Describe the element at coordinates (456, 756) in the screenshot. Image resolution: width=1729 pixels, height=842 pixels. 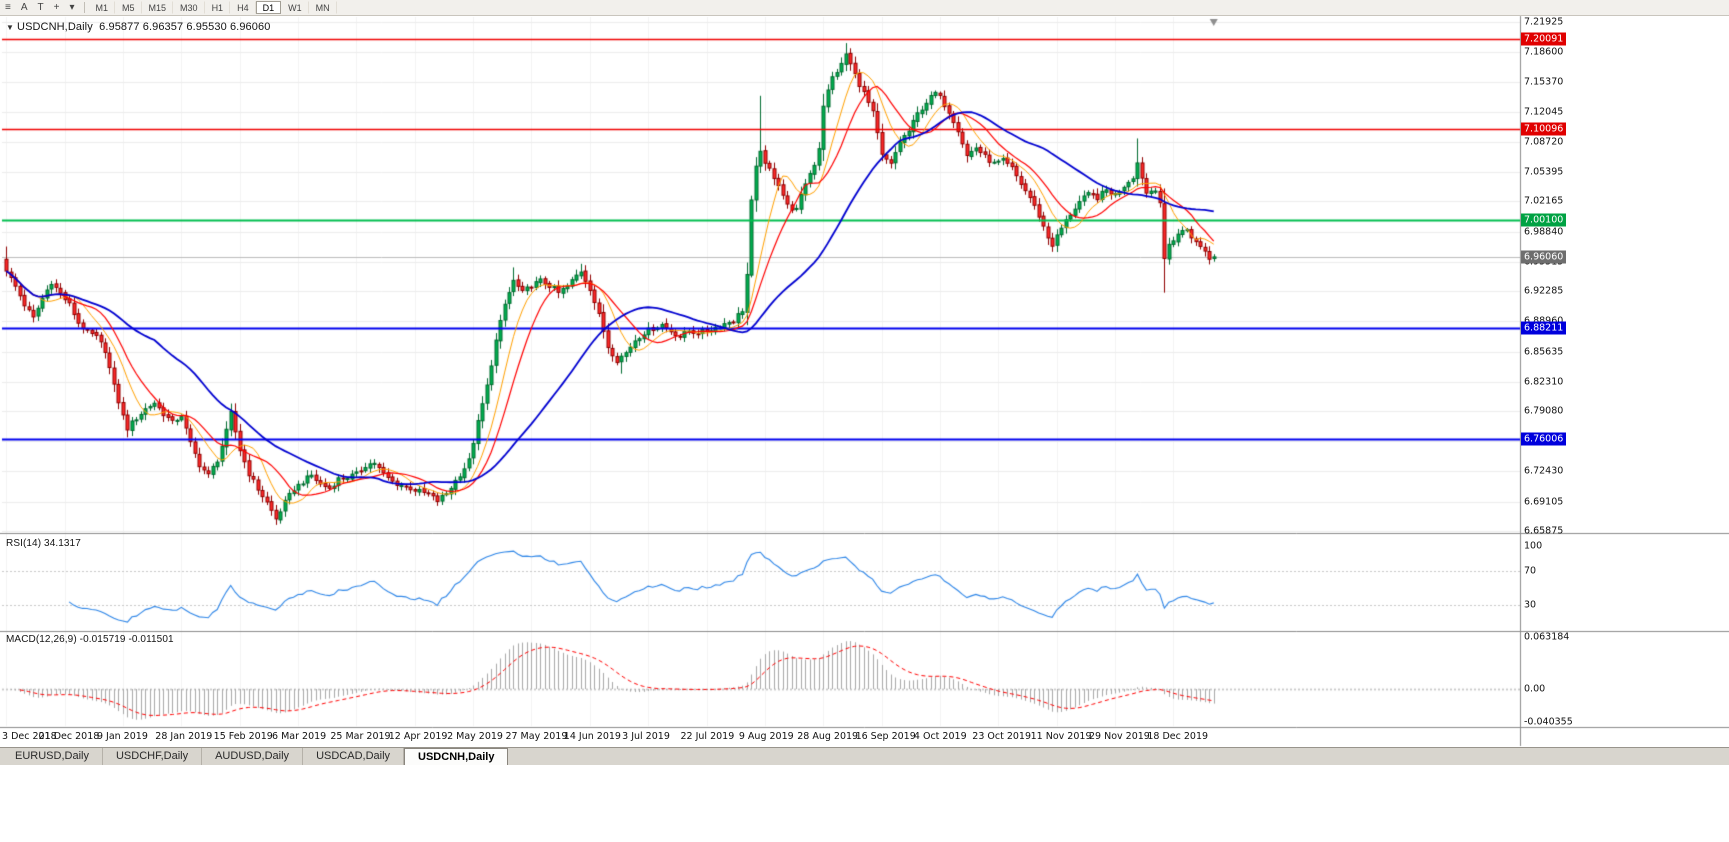
I see `symbol-tab-usdcnh: USDCNH,Daily` at that location.